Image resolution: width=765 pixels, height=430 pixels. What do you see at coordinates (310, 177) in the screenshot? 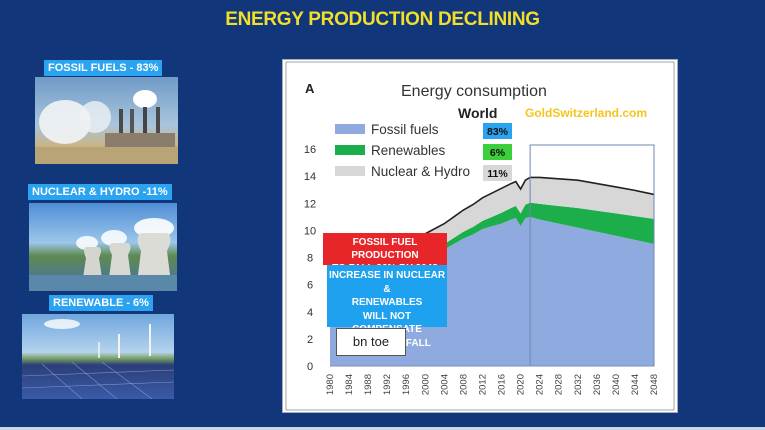
I see `y-tick-label: 14` at bounding box center [310, 177].